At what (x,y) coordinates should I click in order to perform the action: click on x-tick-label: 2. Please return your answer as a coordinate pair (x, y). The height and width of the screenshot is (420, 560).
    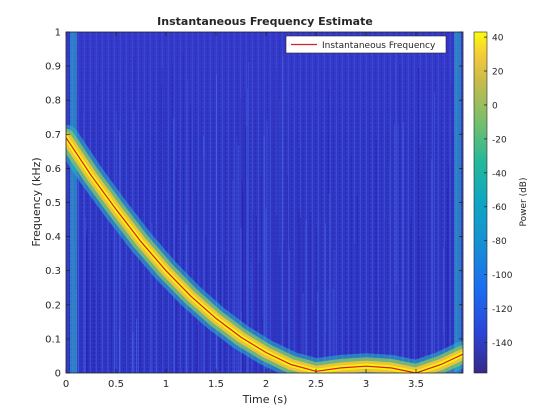
    Looking at the image, I should click on (266, 384).